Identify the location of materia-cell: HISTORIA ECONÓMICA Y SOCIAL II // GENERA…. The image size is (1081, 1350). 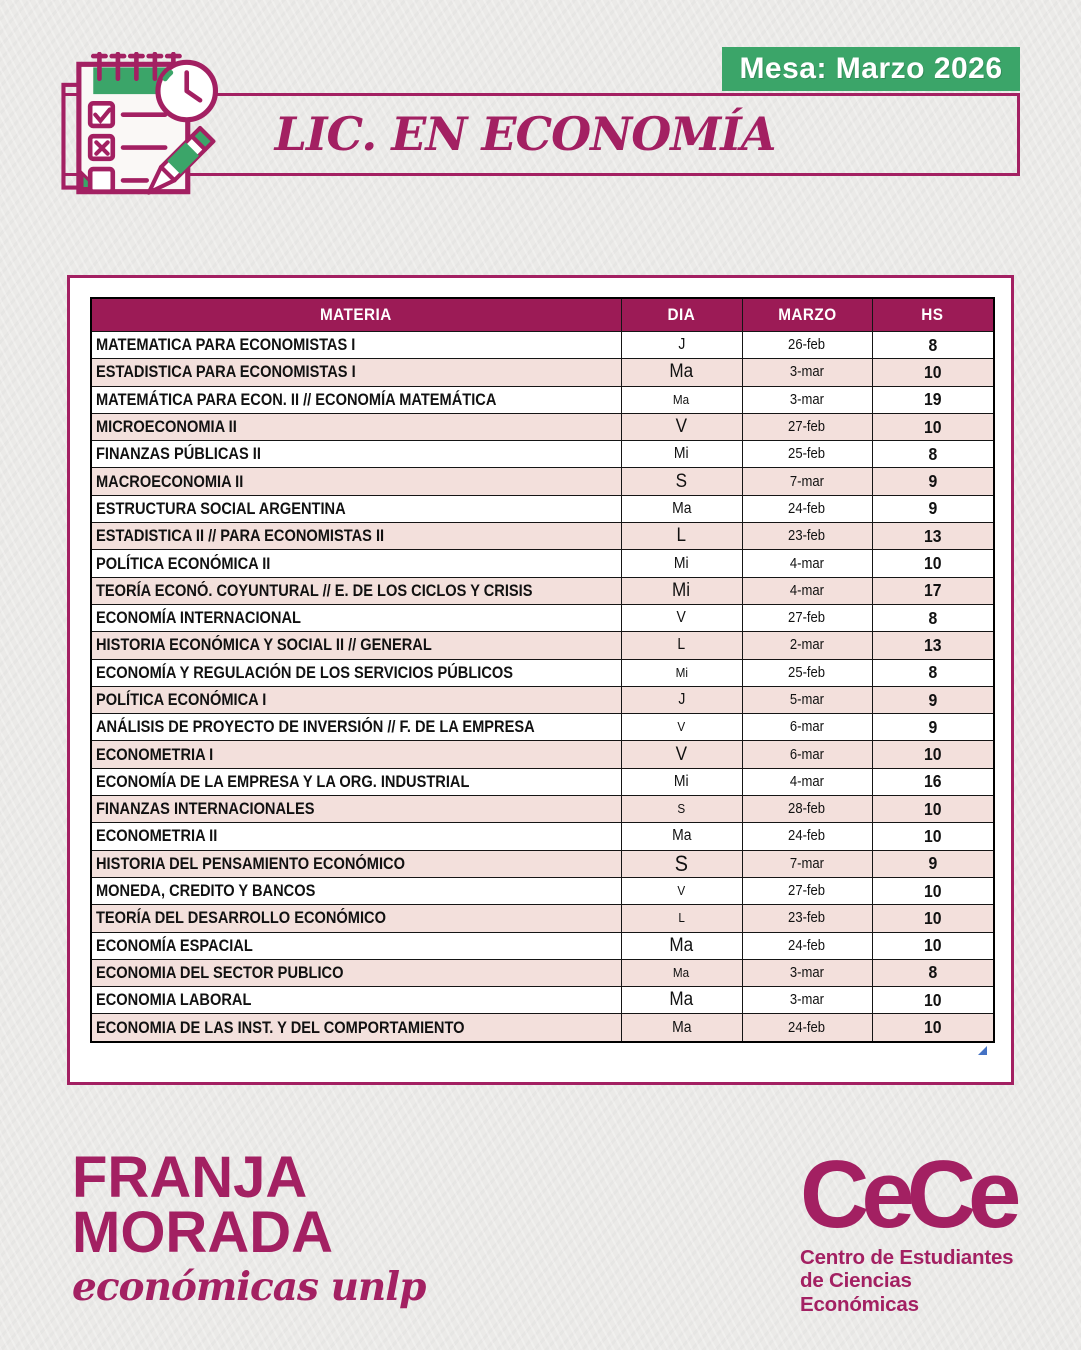
(356, 645).